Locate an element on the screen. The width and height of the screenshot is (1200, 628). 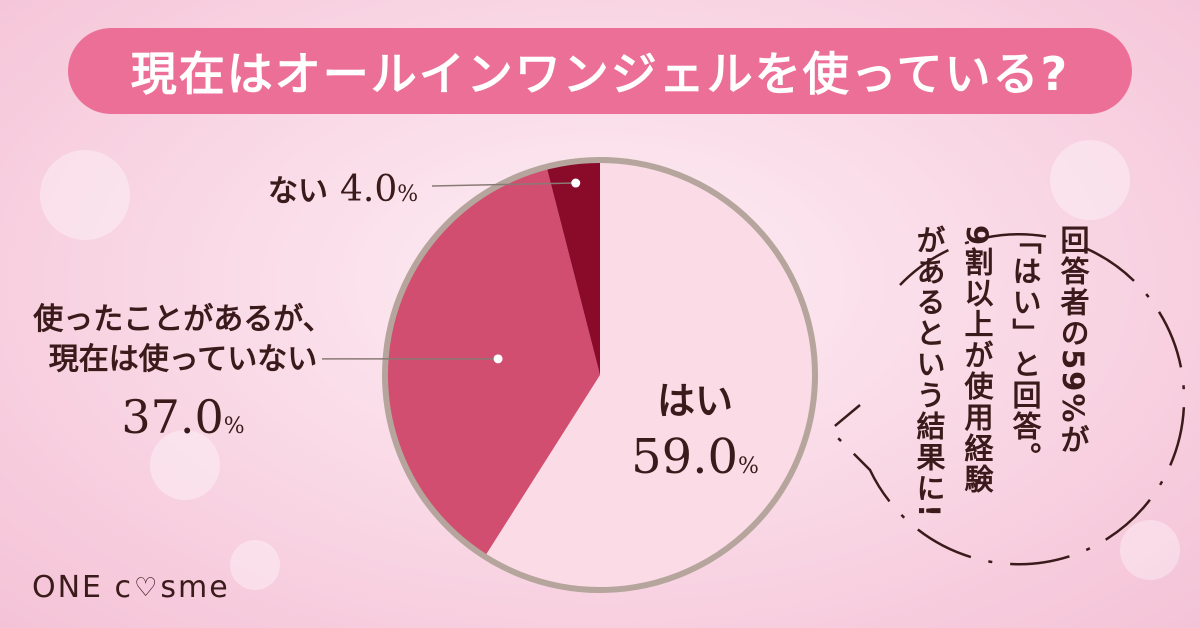
leader-dot-mae is located at coordinates (498, 359).